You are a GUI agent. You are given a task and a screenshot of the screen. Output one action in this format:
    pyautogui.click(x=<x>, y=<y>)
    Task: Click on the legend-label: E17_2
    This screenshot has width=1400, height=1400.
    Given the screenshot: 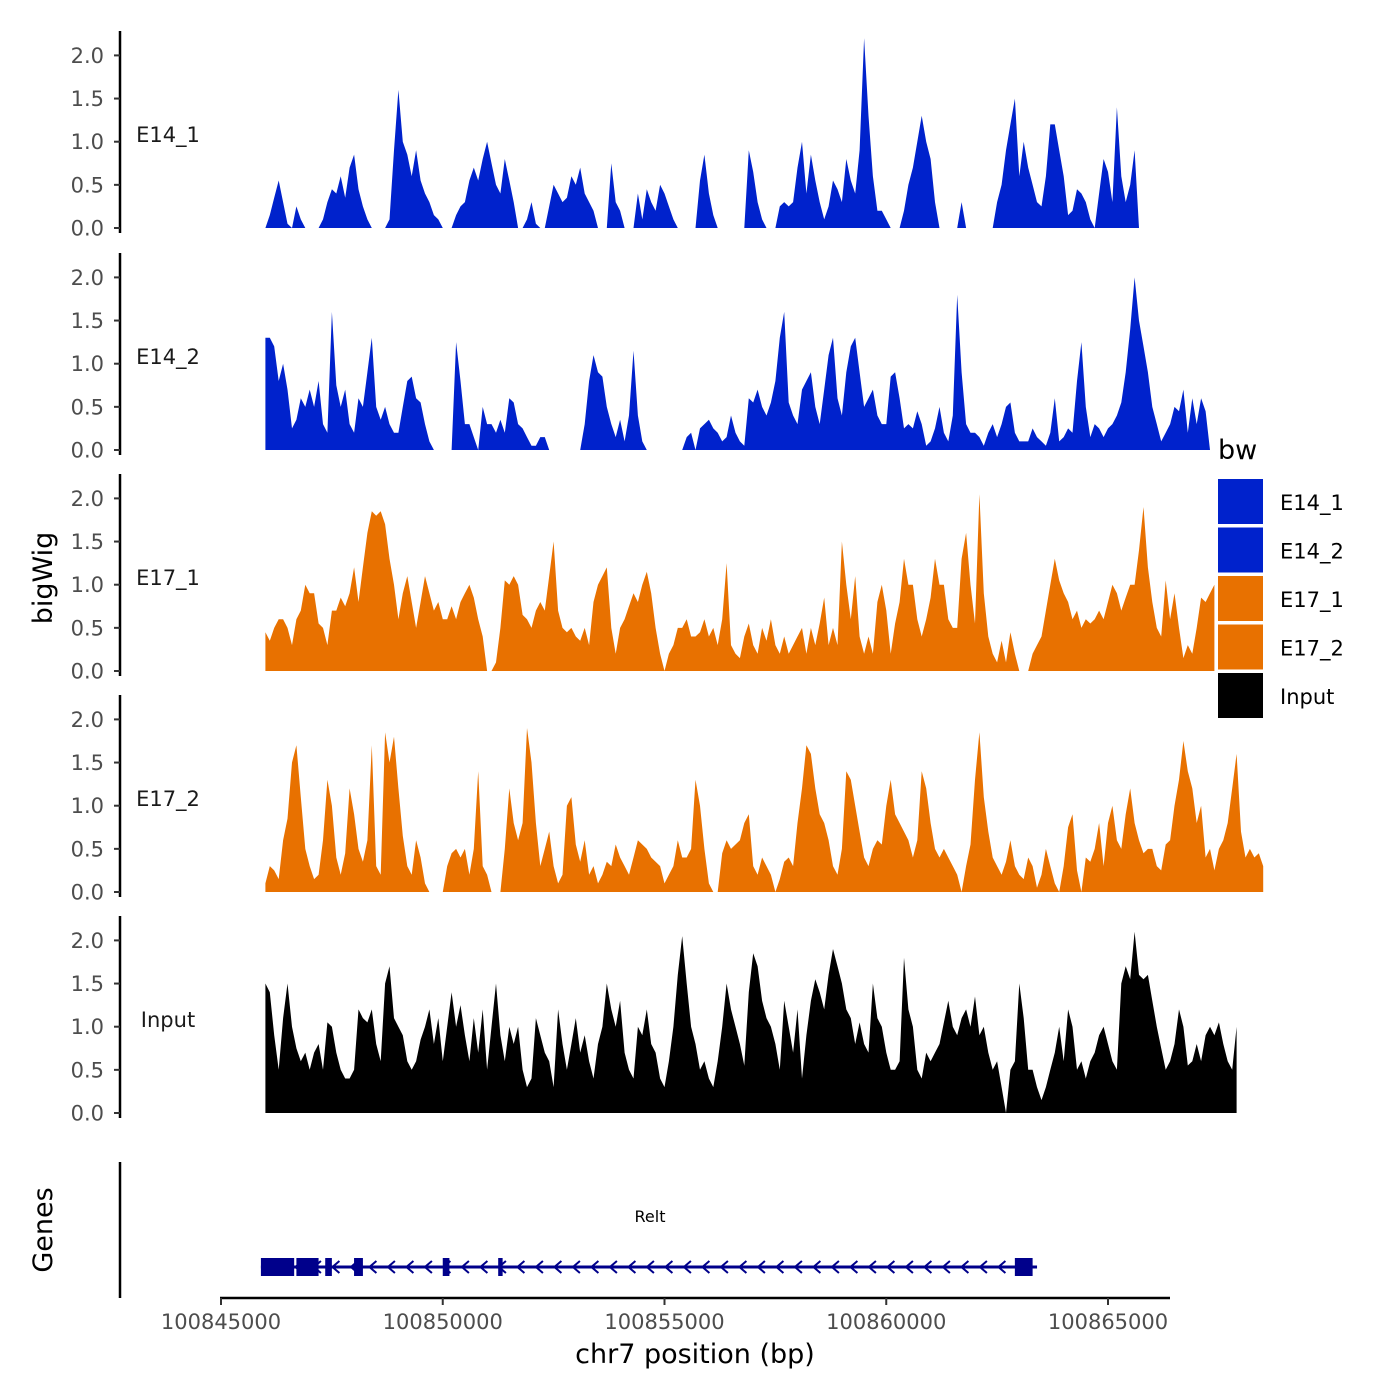 What is the action you would take?
    pyautogui.click(x=1312, y=649)
    